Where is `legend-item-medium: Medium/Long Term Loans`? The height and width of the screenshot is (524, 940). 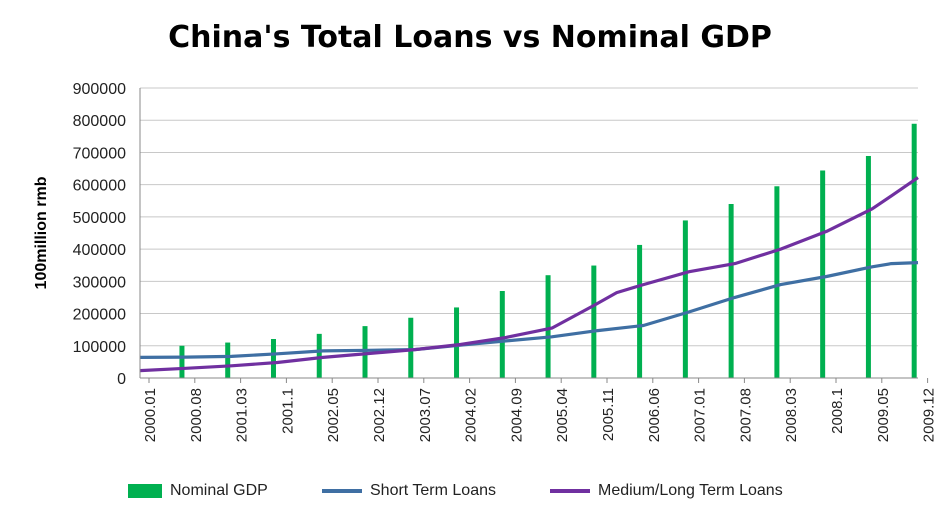 legend-item-medium: Medium/Long Term Loans is located at coordinates (666, 491).